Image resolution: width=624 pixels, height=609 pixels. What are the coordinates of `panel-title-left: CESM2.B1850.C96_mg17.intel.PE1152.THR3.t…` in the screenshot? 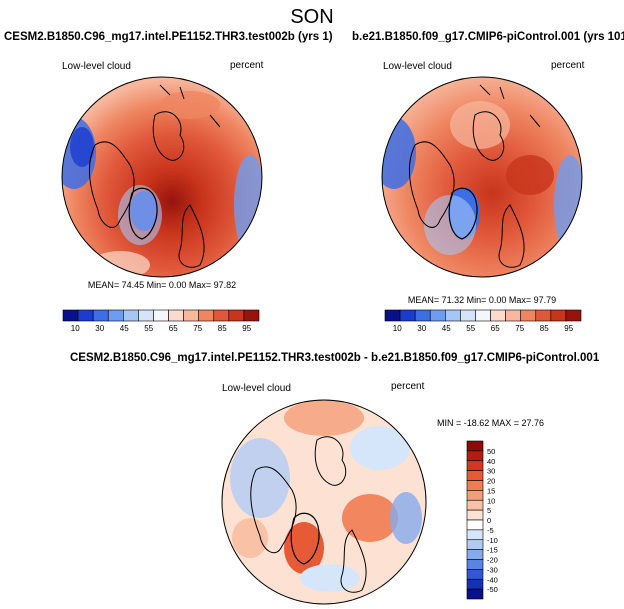 It's located at (168, 37).